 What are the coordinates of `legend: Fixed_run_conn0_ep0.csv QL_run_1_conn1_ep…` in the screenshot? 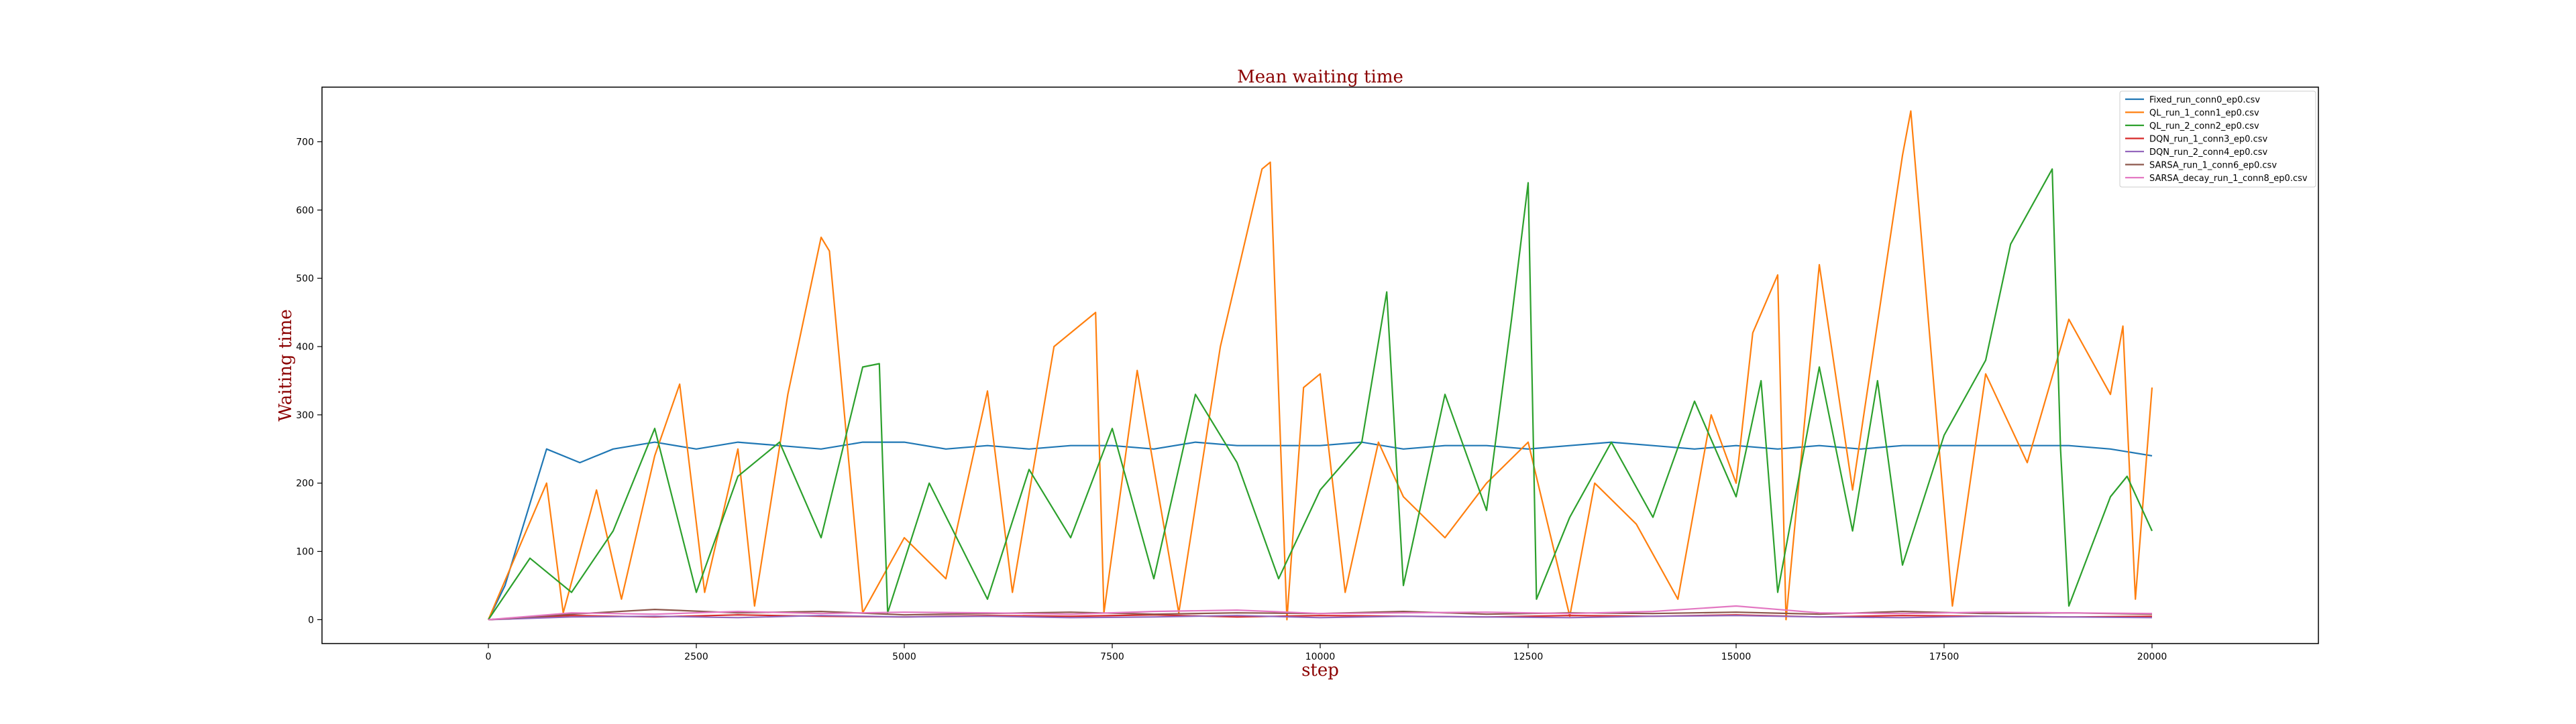 It's located at (2217, 139).